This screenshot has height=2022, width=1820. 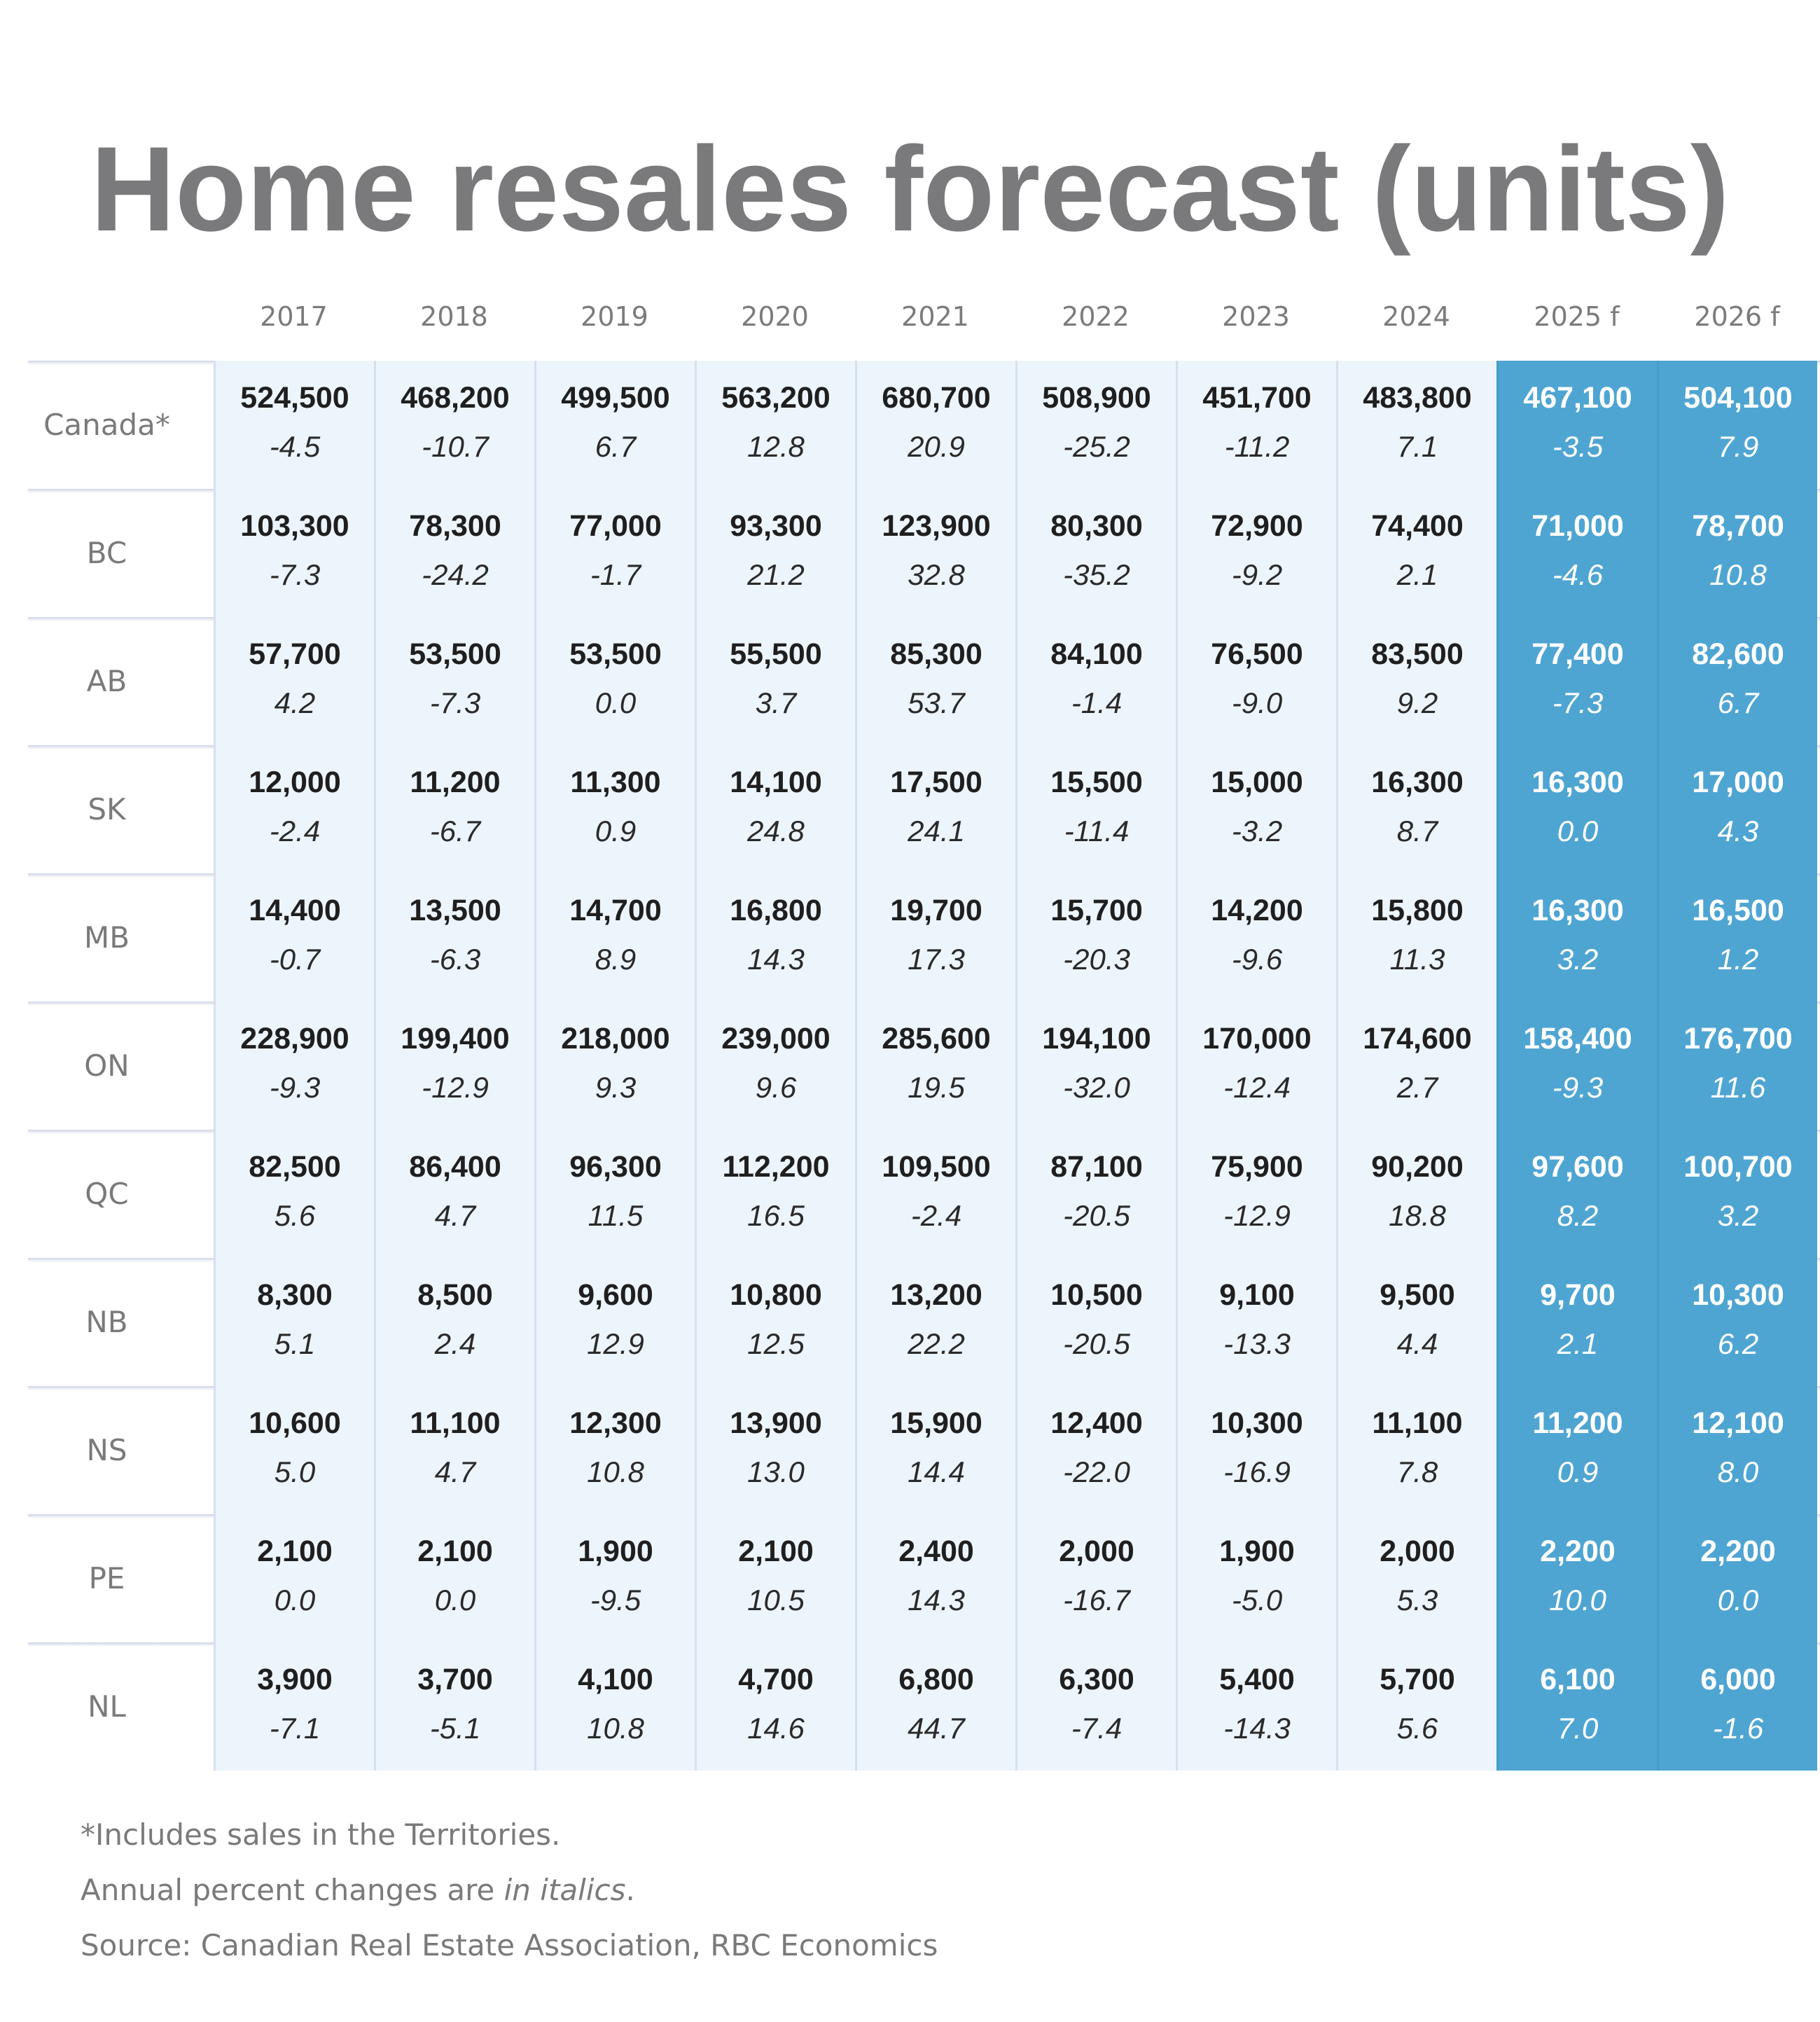 What do you see at coordinates (1738, 654) in the screenshot?
I see `units-value: 82,600` at bounding box center [1738, 654].